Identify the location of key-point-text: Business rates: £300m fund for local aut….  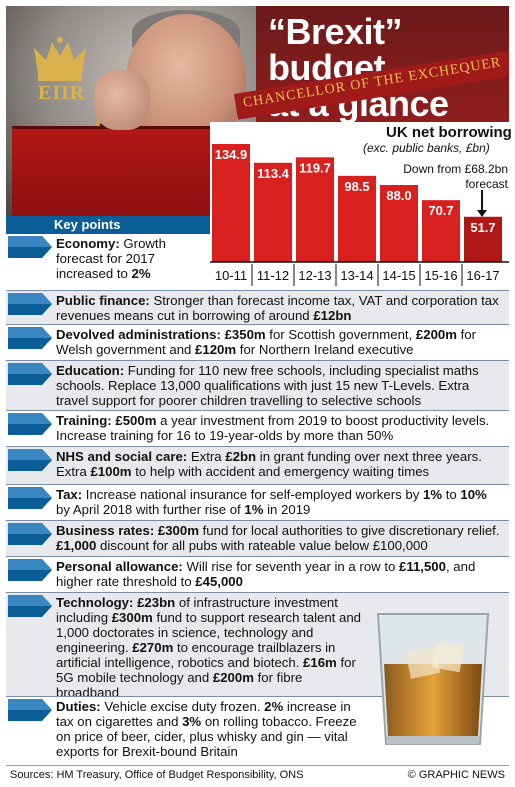
(279, 538).